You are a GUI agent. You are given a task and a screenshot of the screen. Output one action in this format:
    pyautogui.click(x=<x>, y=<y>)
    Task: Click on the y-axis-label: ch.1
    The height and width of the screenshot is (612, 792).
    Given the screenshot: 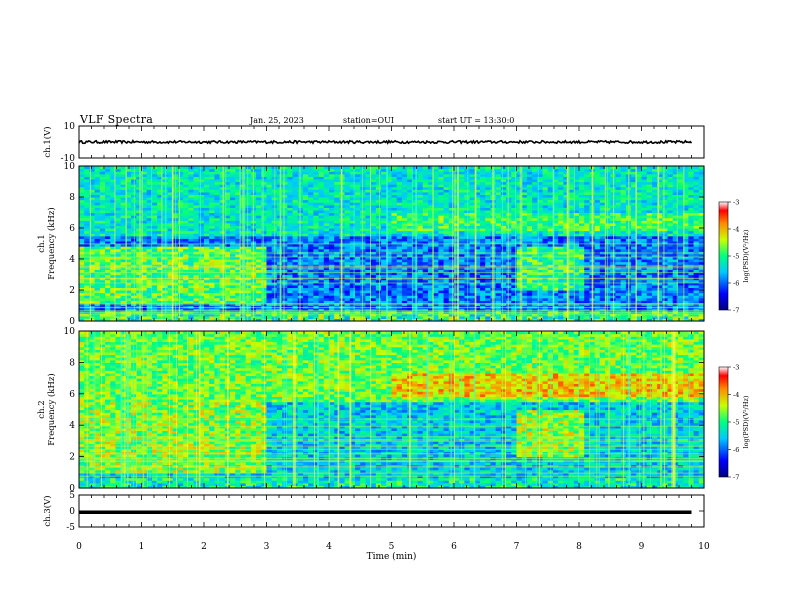 What is the action you would take?
    pyautogui.click(x=42, y=243)
    